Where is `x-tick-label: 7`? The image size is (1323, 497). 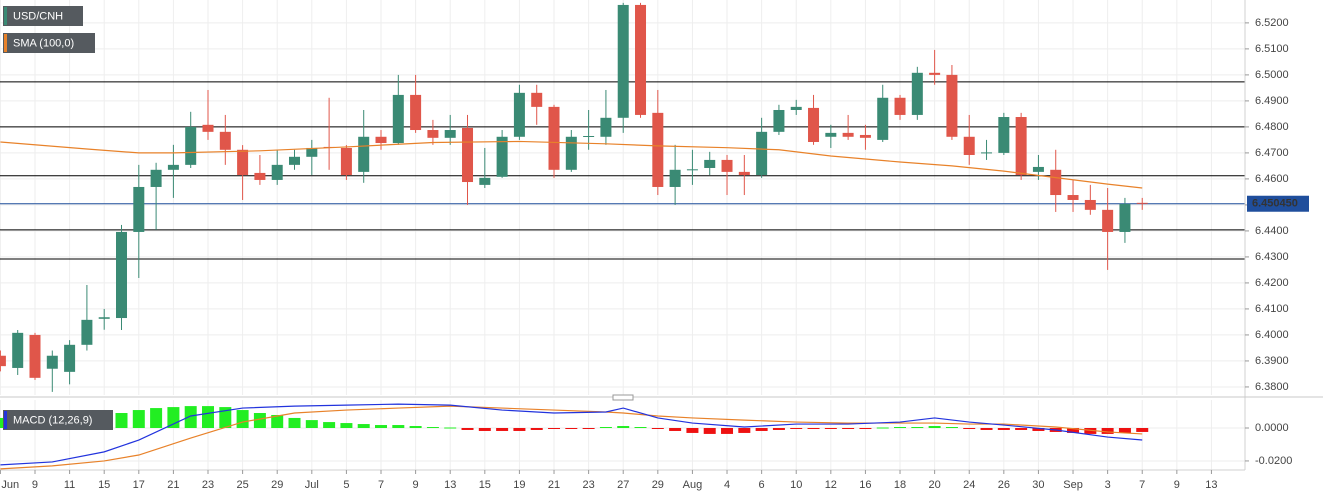 x-tick-label: 7 is located at coordinates (381, 485).